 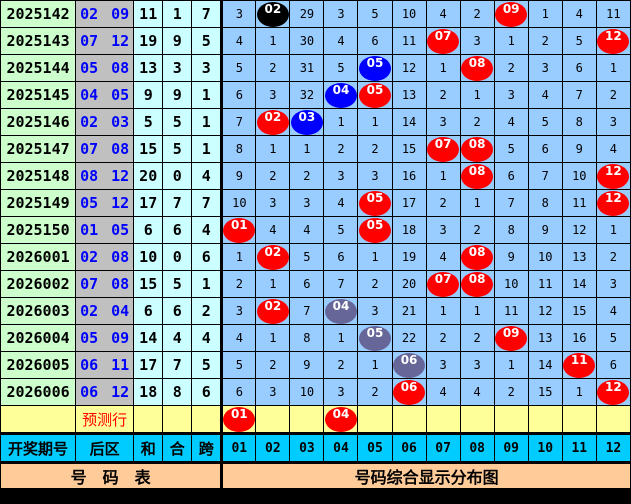 I want to click on he-cell: 4, so click(x=177, y=338).